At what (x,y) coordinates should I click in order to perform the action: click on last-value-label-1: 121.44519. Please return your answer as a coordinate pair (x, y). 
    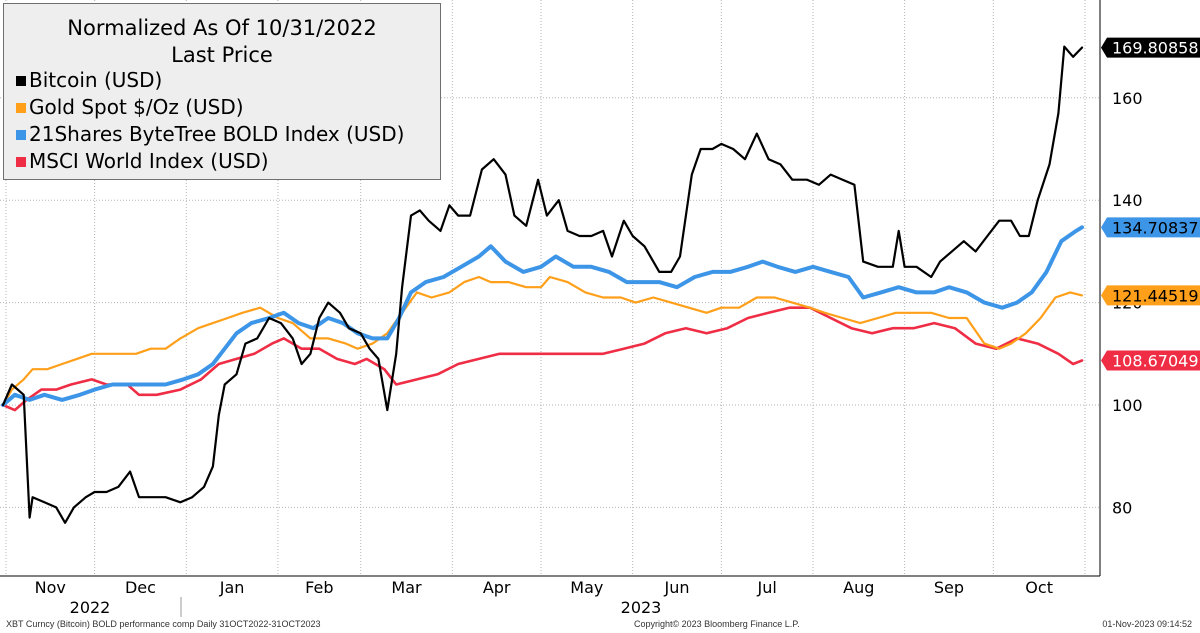
    Looking at the image, I should click on (1155, 295).